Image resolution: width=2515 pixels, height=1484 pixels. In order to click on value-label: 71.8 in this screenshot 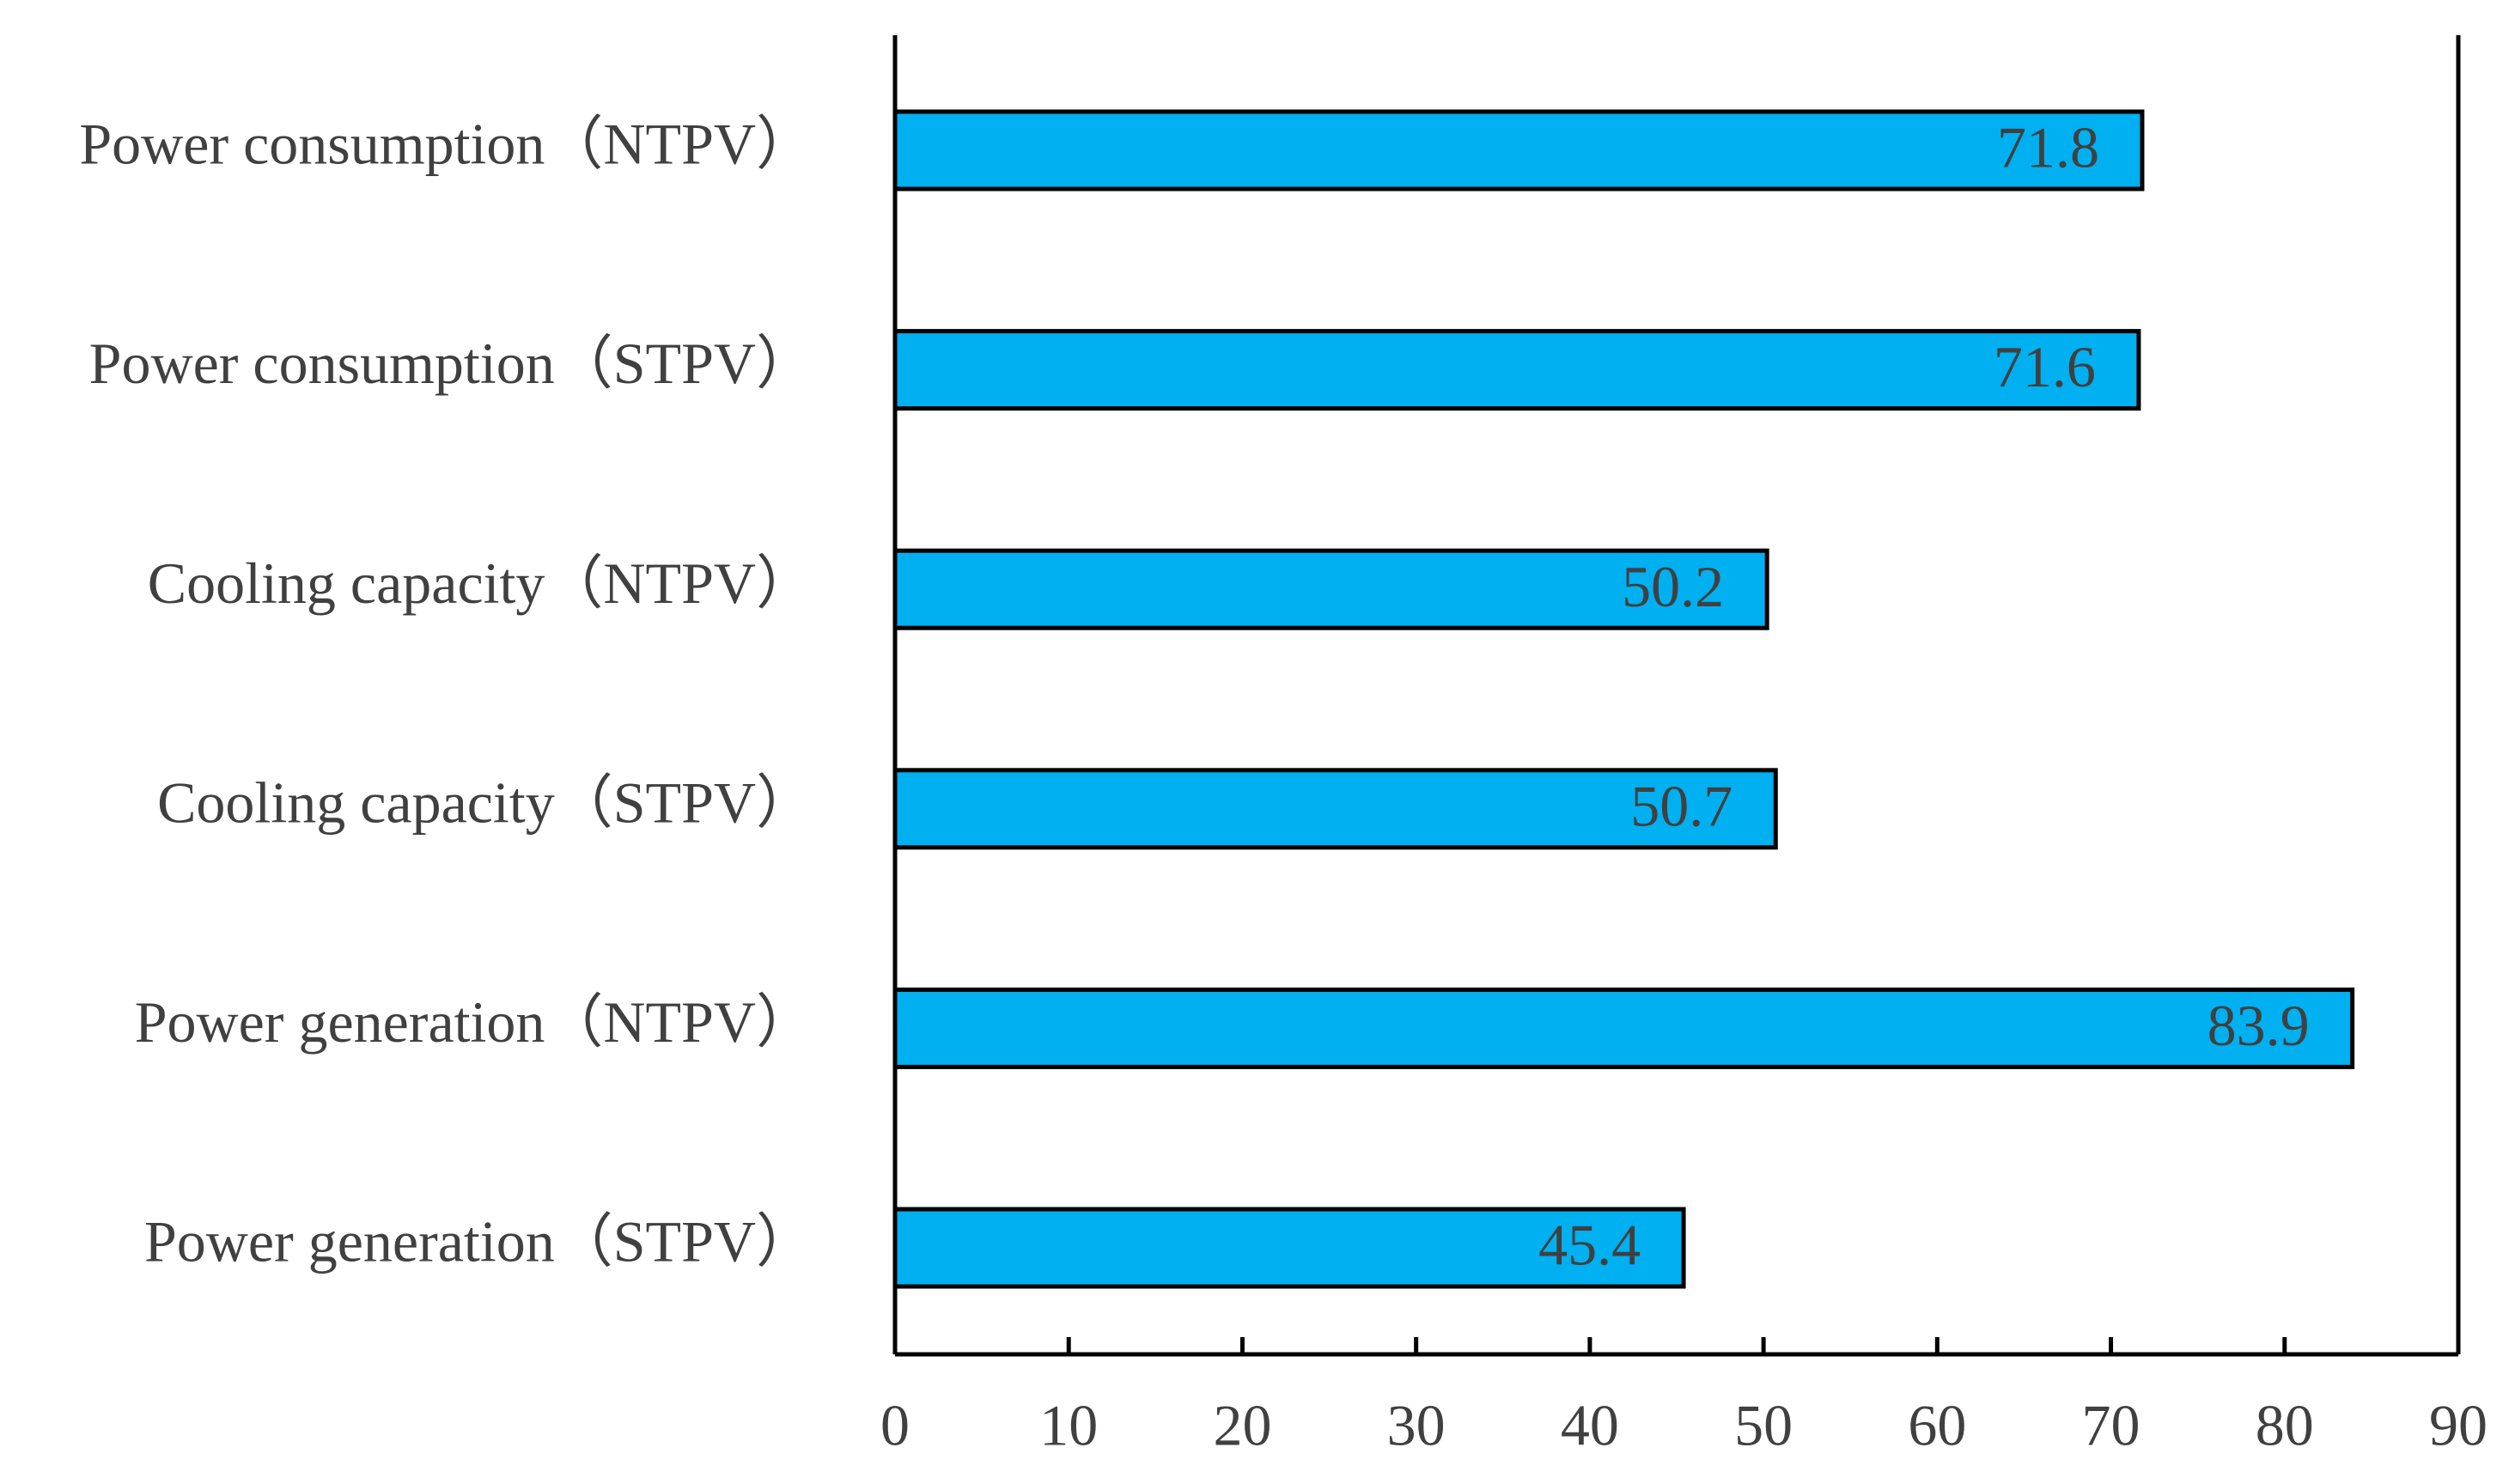, I will do `click(2048, 148)`.